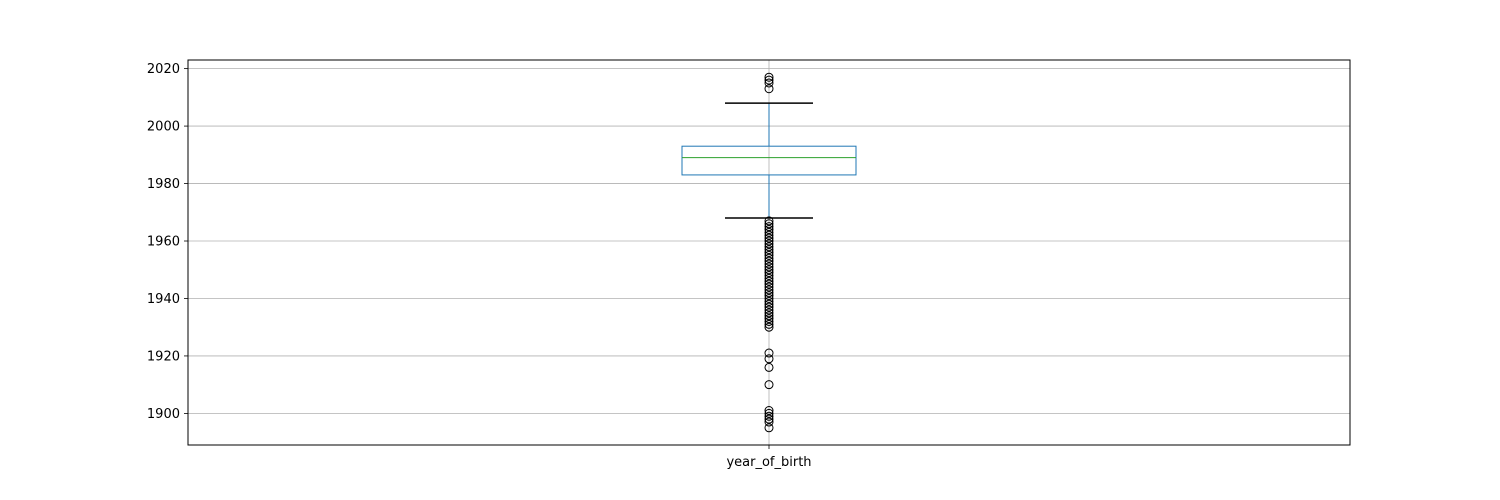 The image size is (1500, 500). What do you see at coordinates (163, 242) in the screenshot?
I see `y-tick-label: 1960` at bounding box center [163, 242].